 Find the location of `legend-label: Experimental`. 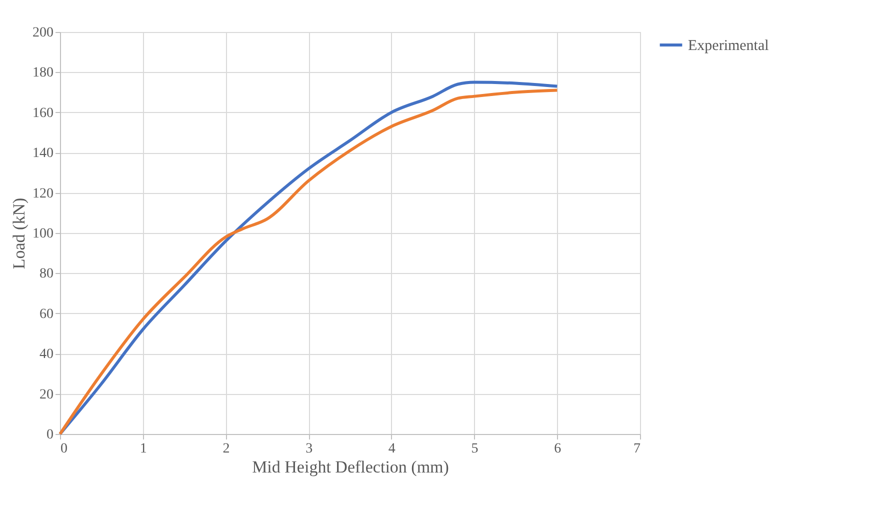

legend-label: Experimental is located at coordinates (728, 46).